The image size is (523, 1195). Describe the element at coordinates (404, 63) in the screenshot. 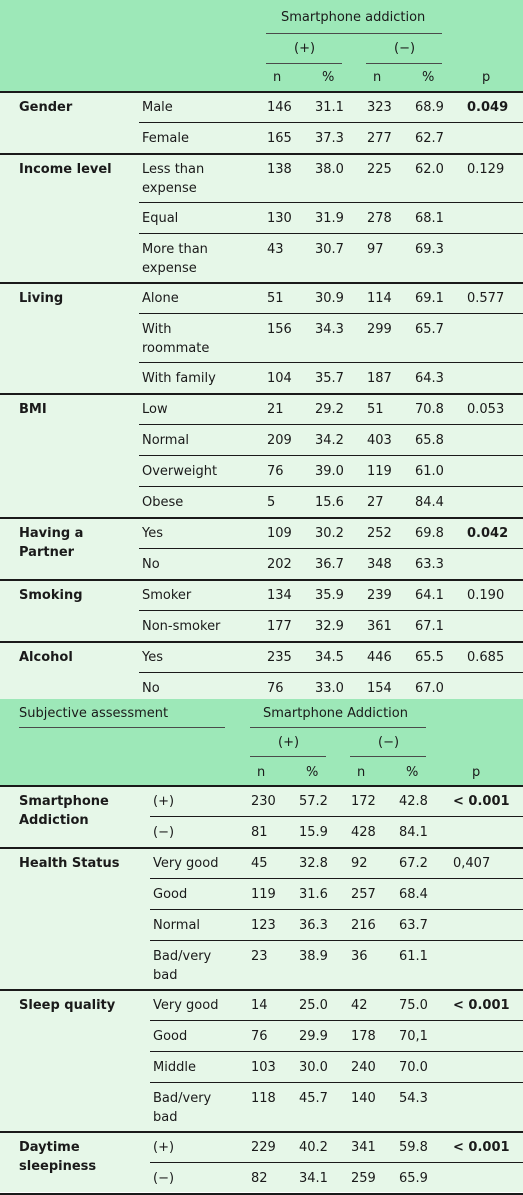

I see `table1-neg-underline` at that location.